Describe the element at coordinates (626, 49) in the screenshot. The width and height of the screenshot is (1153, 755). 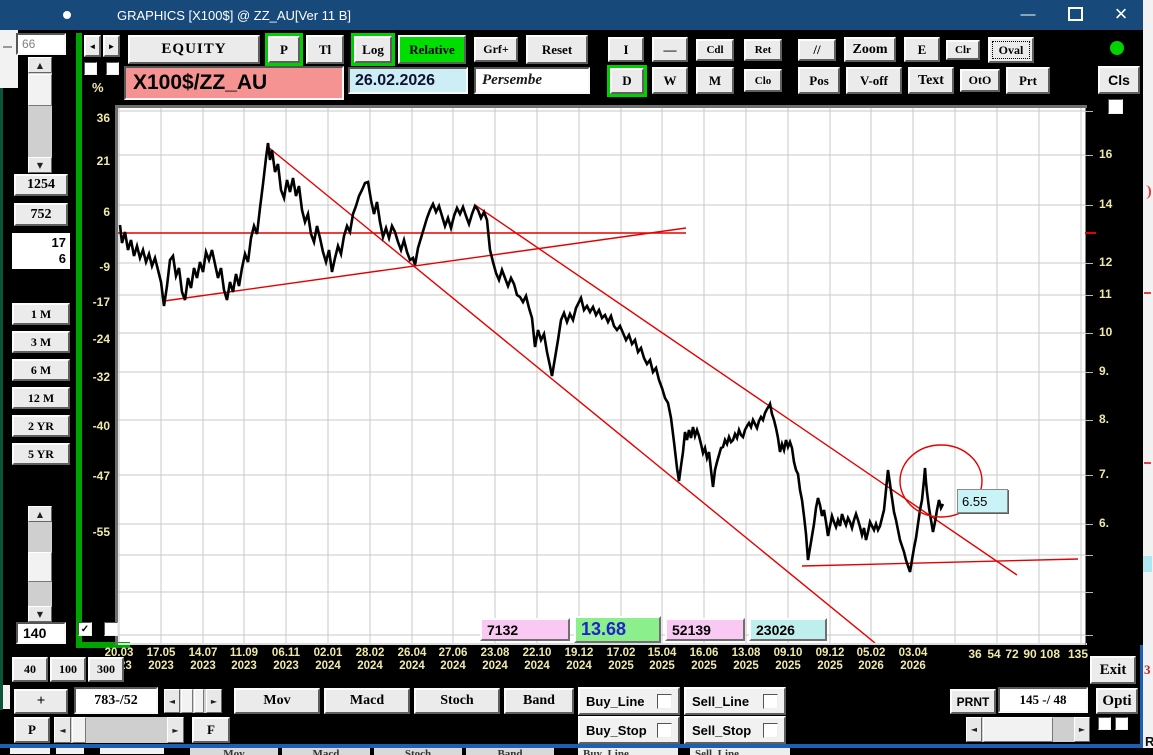
I see `vertical-line-tool-button: I` at that location.